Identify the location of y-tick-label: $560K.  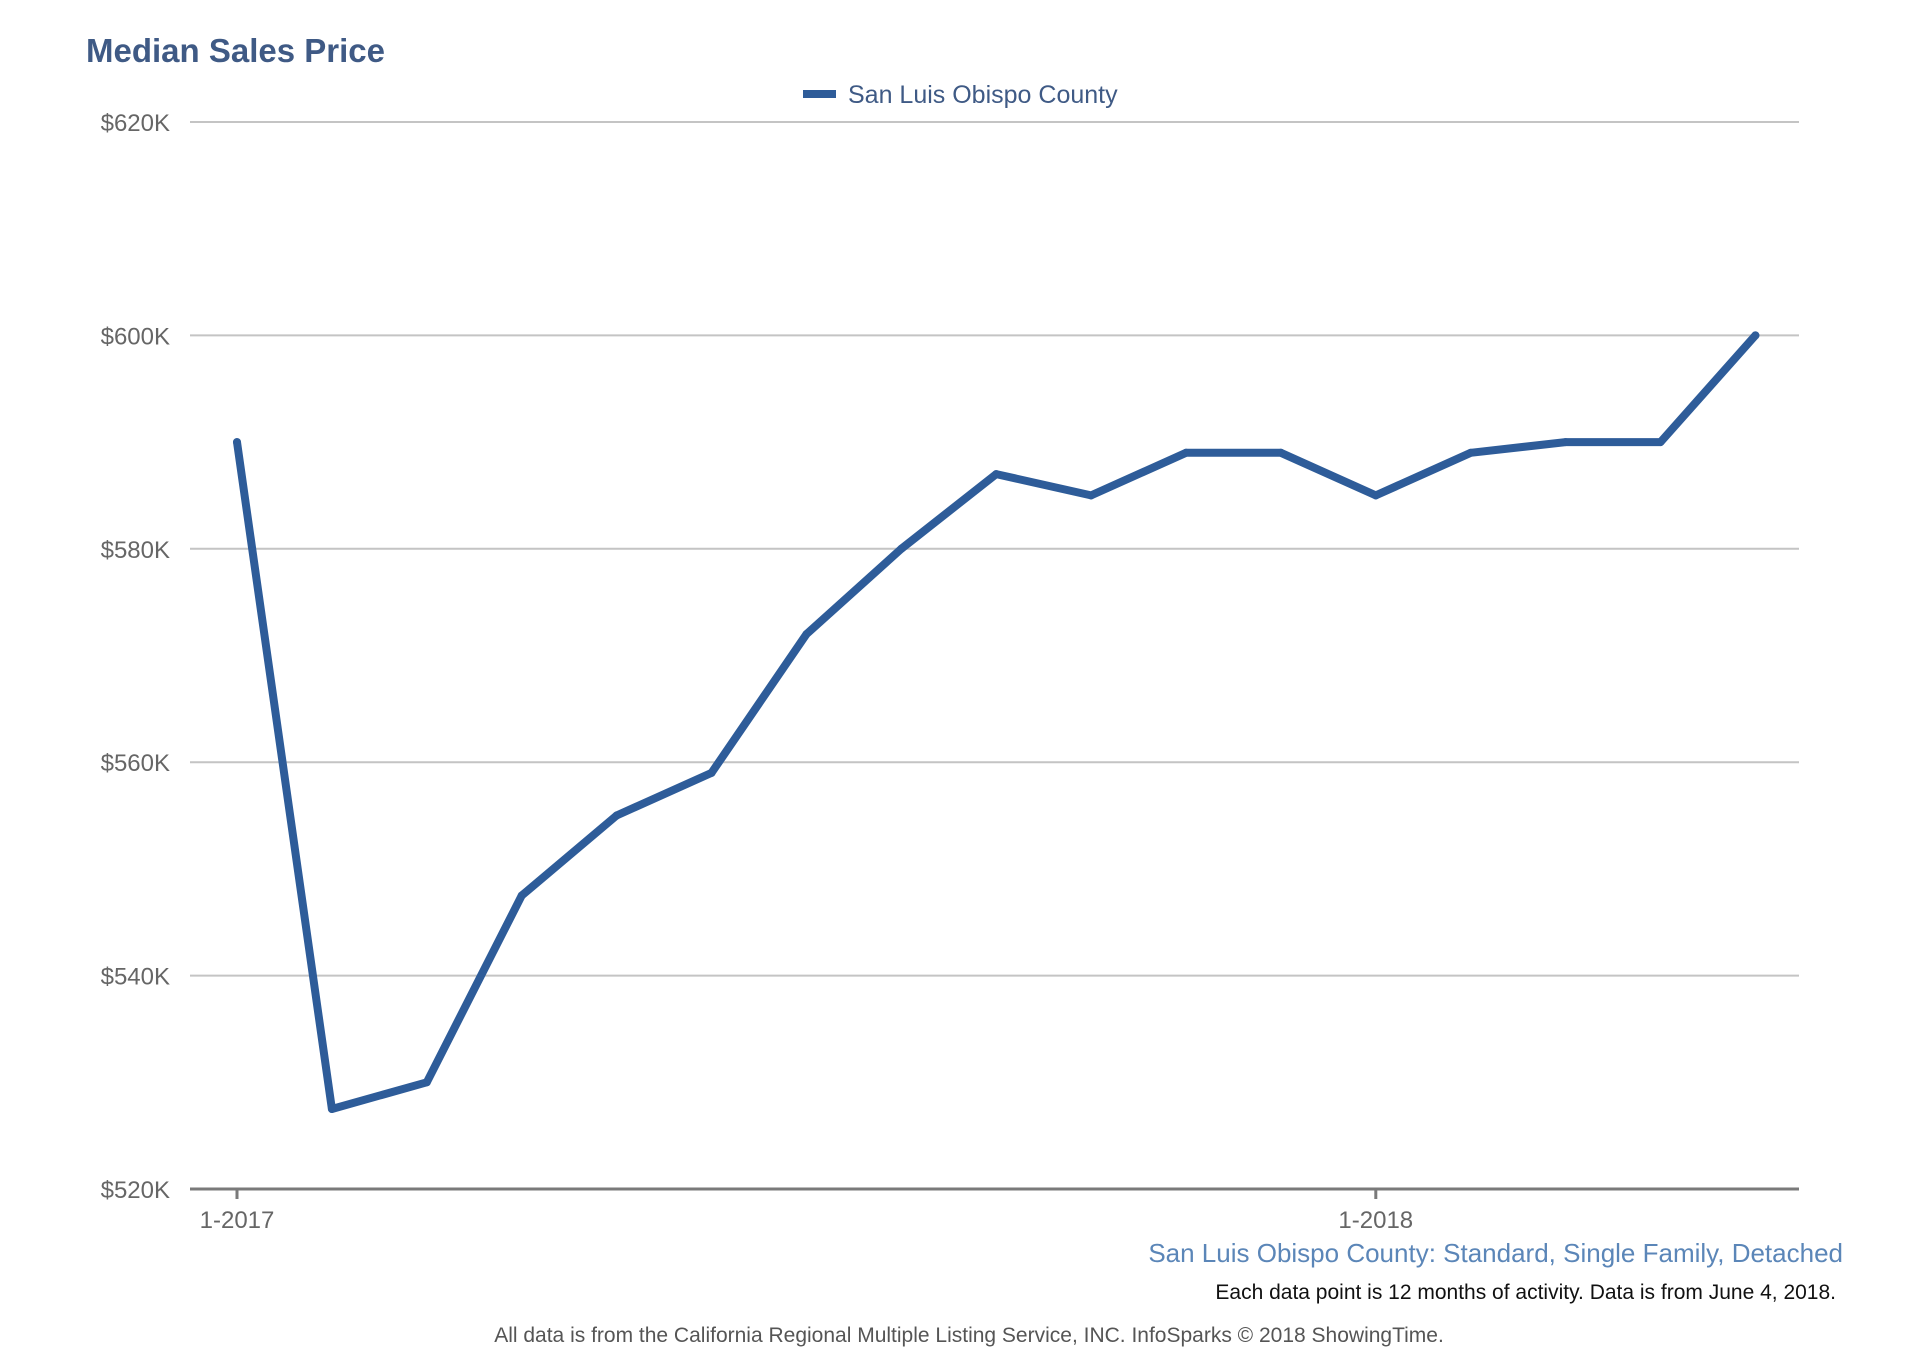
(135, 763).